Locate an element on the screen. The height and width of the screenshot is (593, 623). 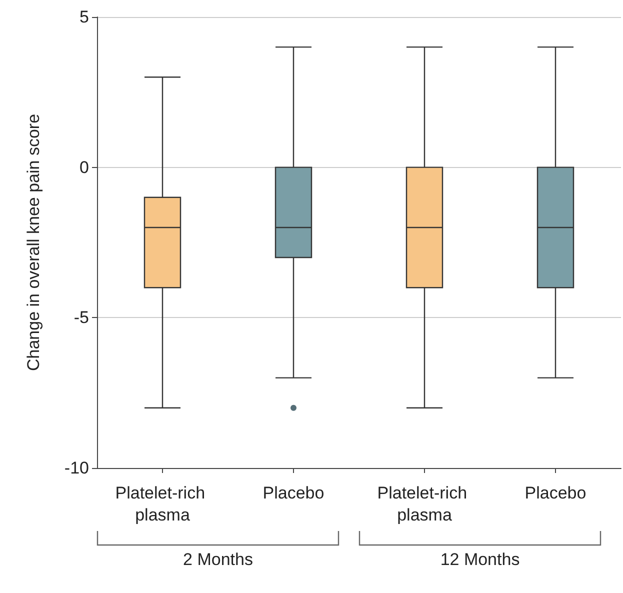
text: 12 Months is located at coordinates (480, 559).